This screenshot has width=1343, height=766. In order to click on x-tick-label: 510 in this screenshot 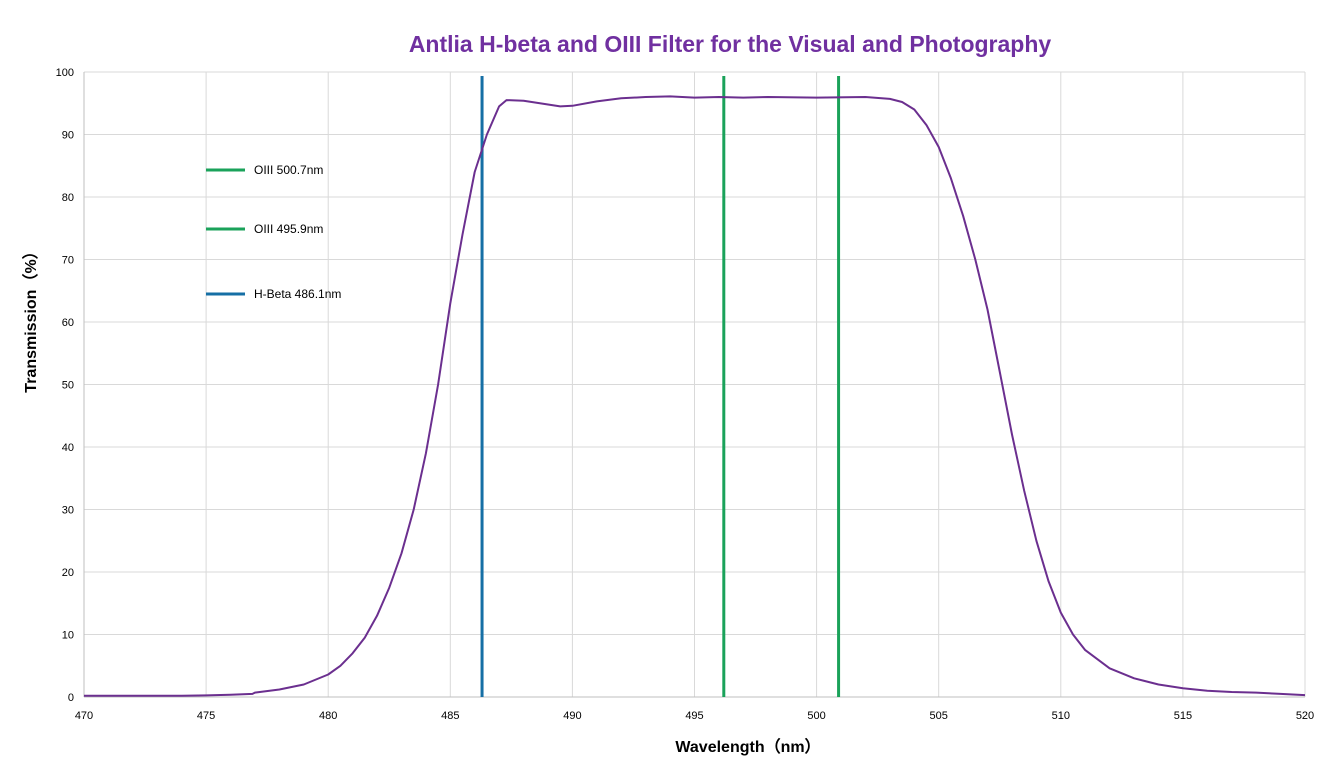, I will do `click(1061, 716)`.